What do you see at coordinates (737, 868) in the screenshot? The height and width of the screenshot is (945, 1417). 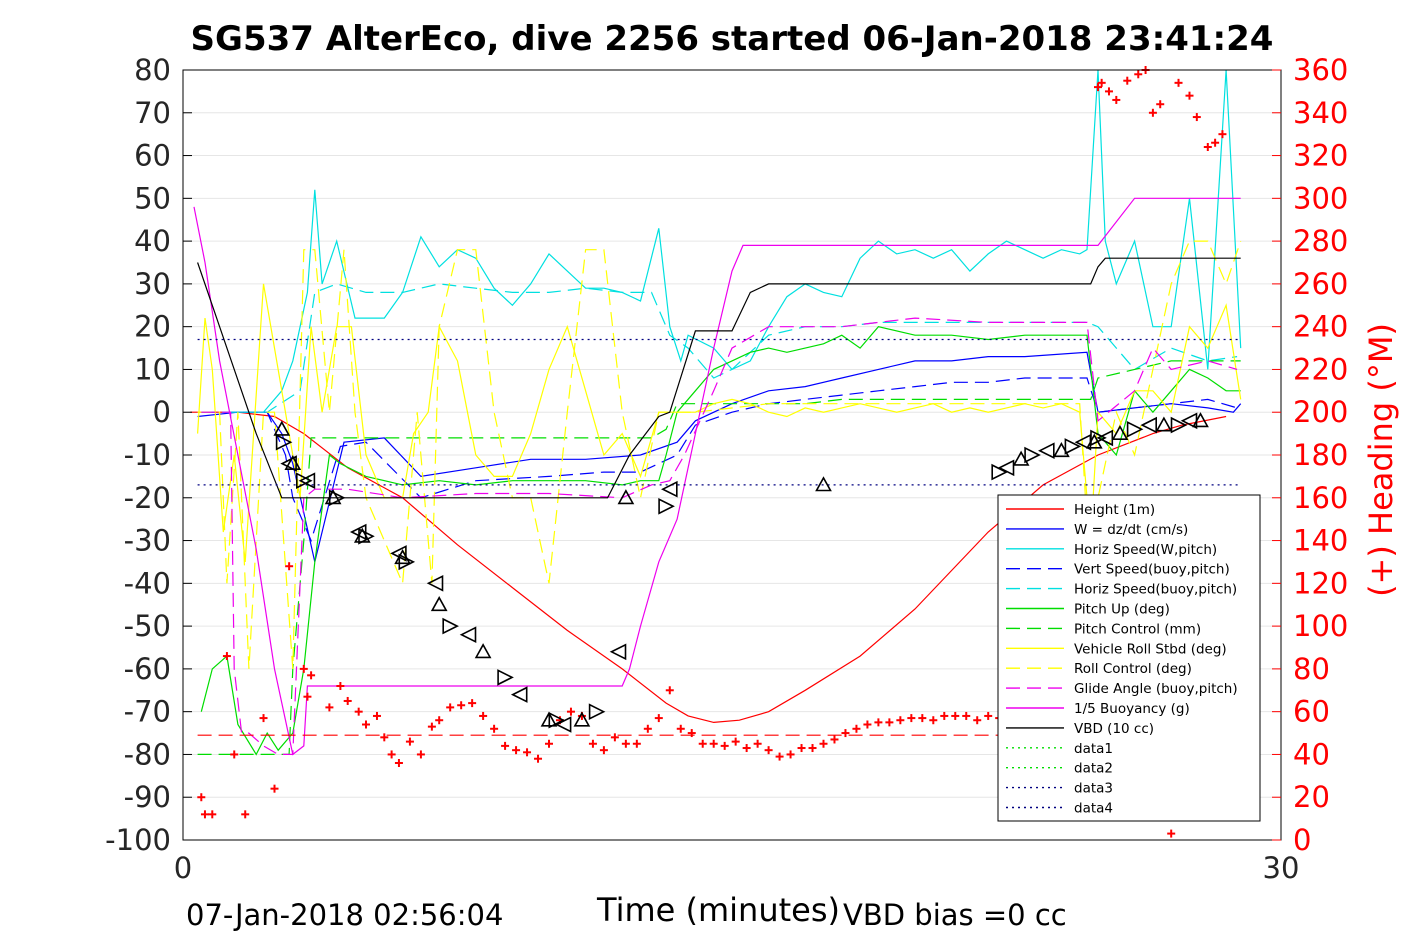 I see `x-axis: 0 30` at bounding box center [737, 868].